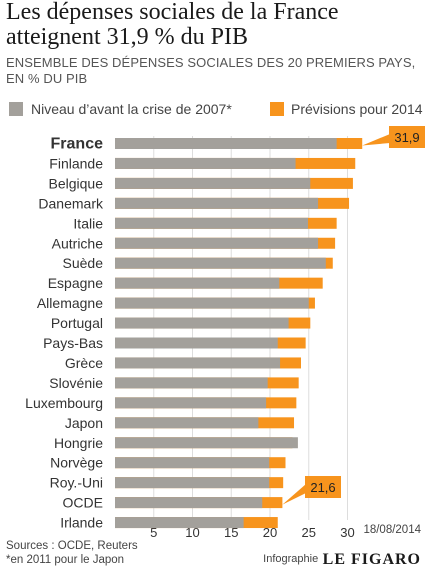  Describe the element at coordinates (76, 483) in the screenshot. I see `category-label-roy-uni: Roy.-Uni` at that location.